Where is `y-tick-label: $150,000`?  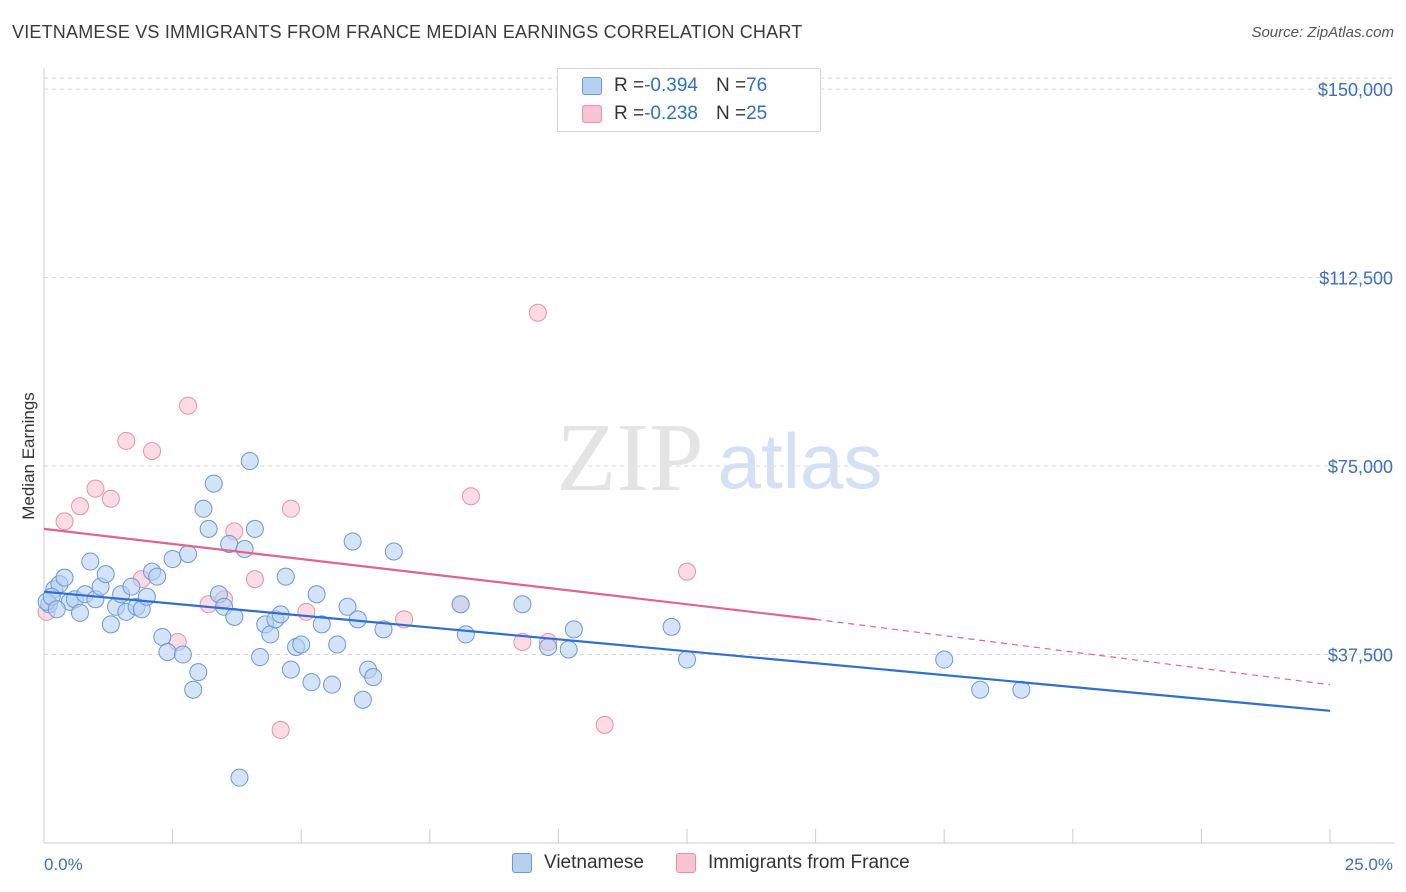
y-tick-label: $150,000 is located at coordinates (1355, 90).